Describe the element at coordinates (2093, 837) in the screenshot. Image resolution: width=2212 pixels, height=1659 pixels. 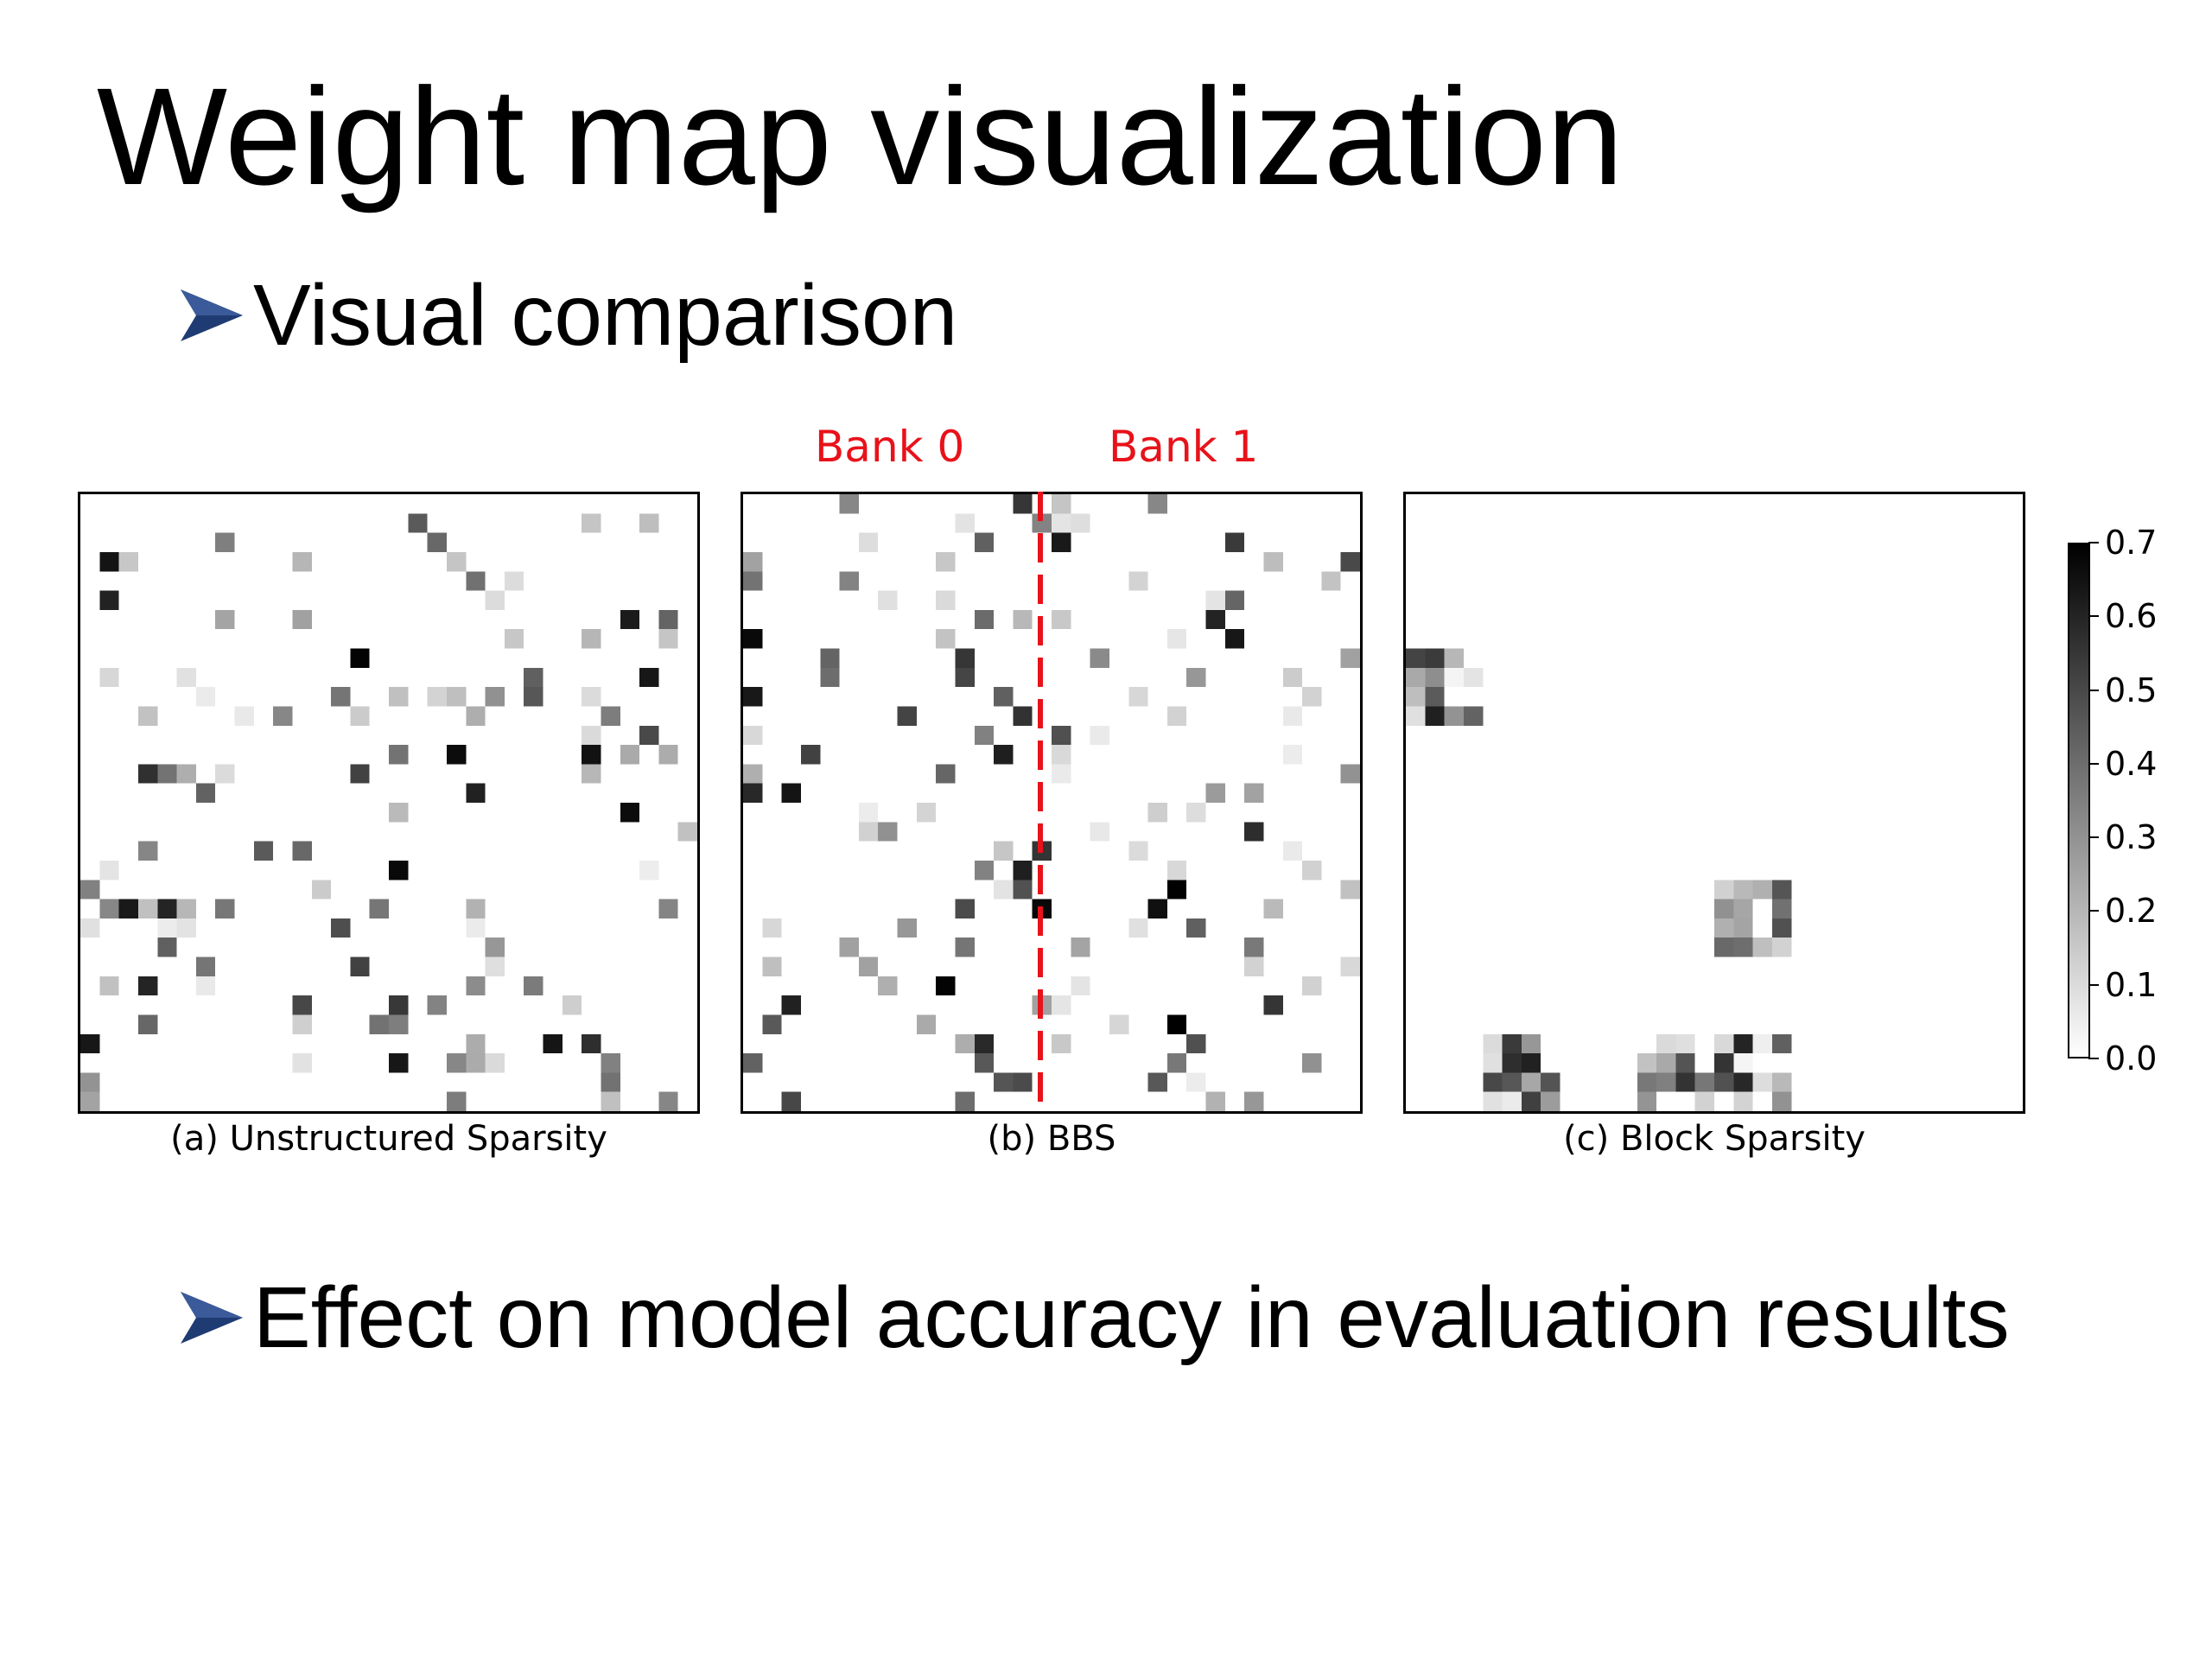
I see `colorbar-tick` at that location.